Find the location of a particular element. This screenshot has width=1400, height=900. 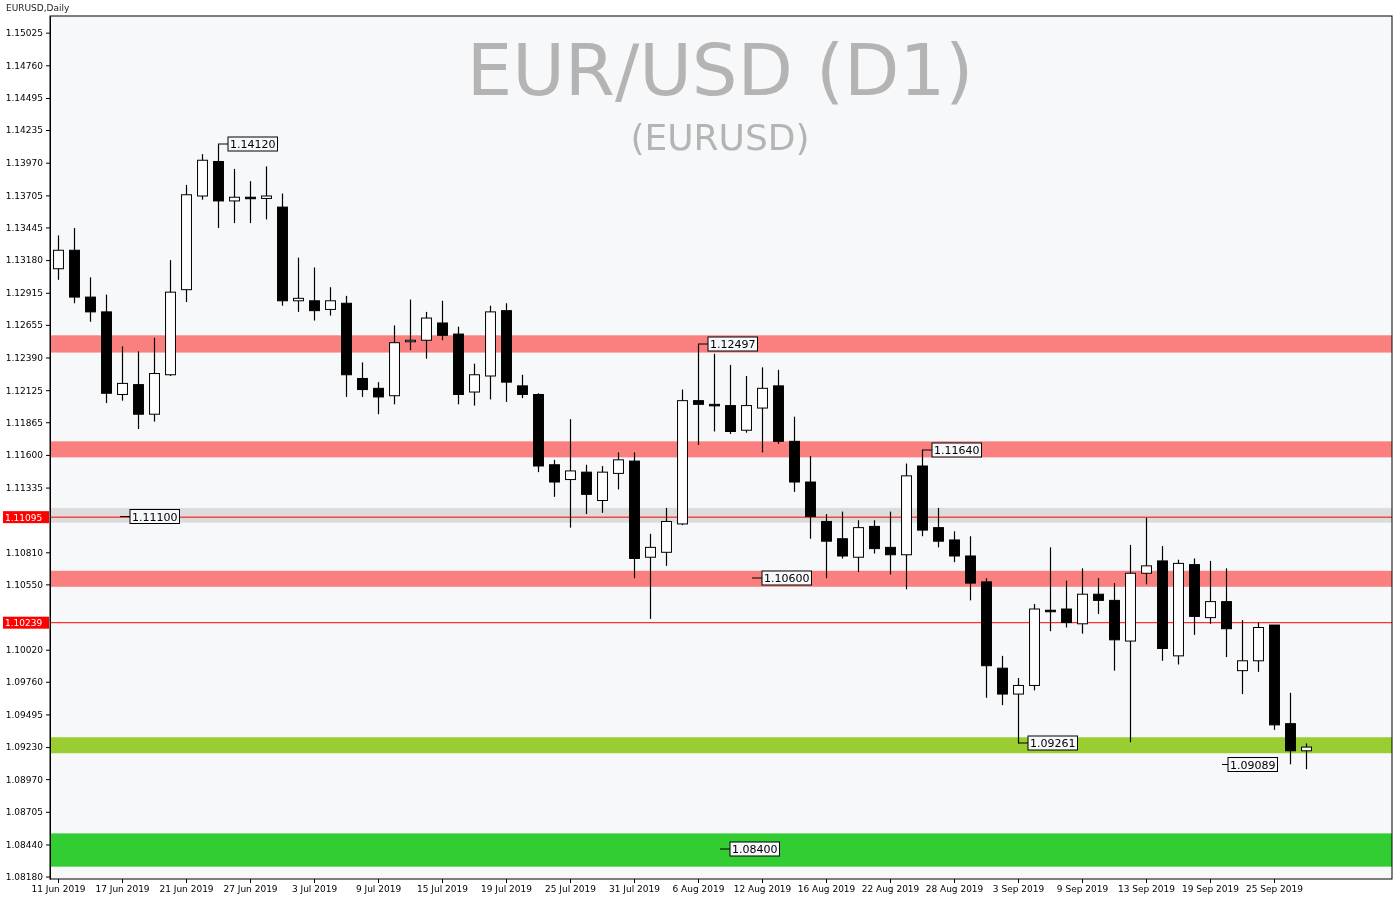

x-tick-label: 9 Jul 2019 is located at coordinates (378, 889).